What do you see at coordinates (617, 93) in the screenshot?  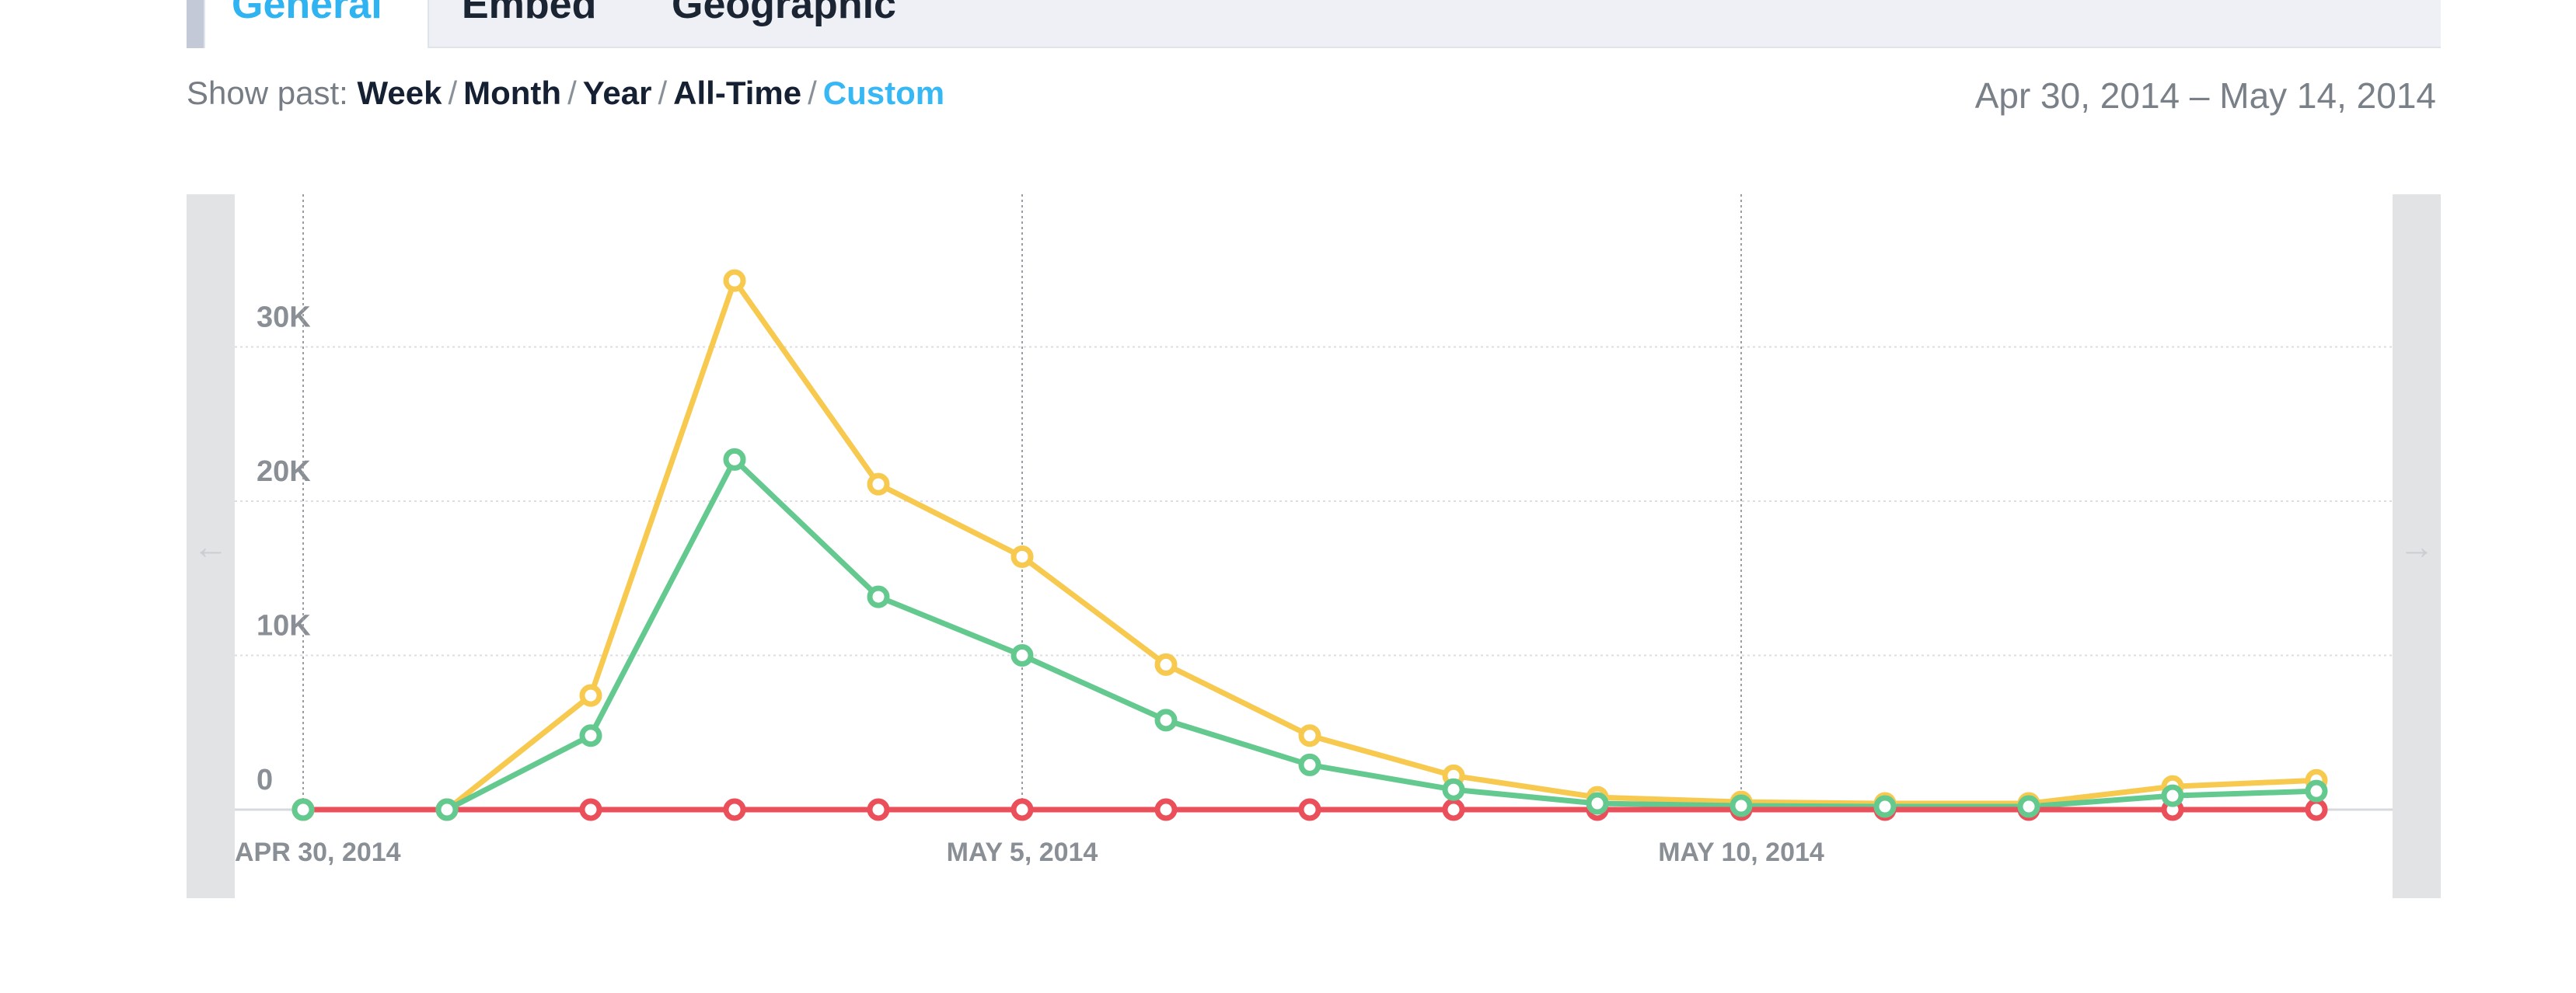 I see `range-option-year: Year` at bounding box center [617, 93].